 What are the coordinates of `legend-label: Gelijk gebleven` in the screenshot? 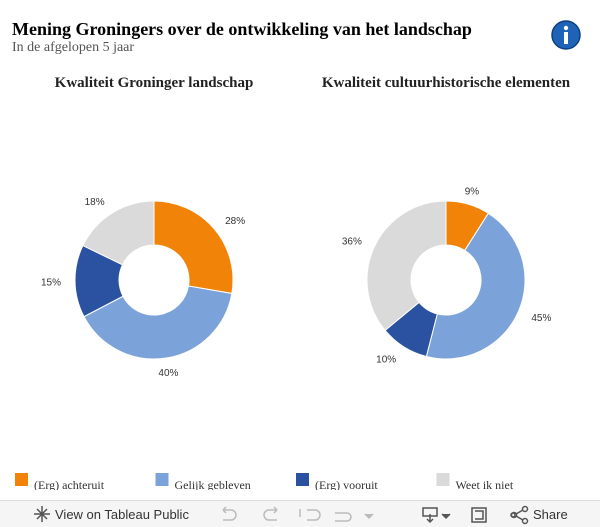 It's located at (213, 484).